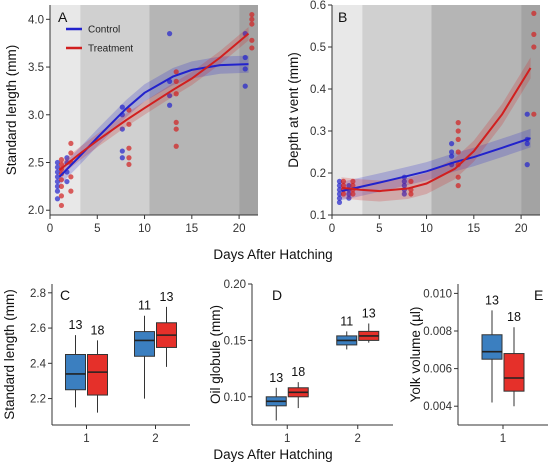 The image size is (550, 470). What do you see at coordinates (75, 372) in the screenshot?
I see `box-control` at bounding box center [75, 372].